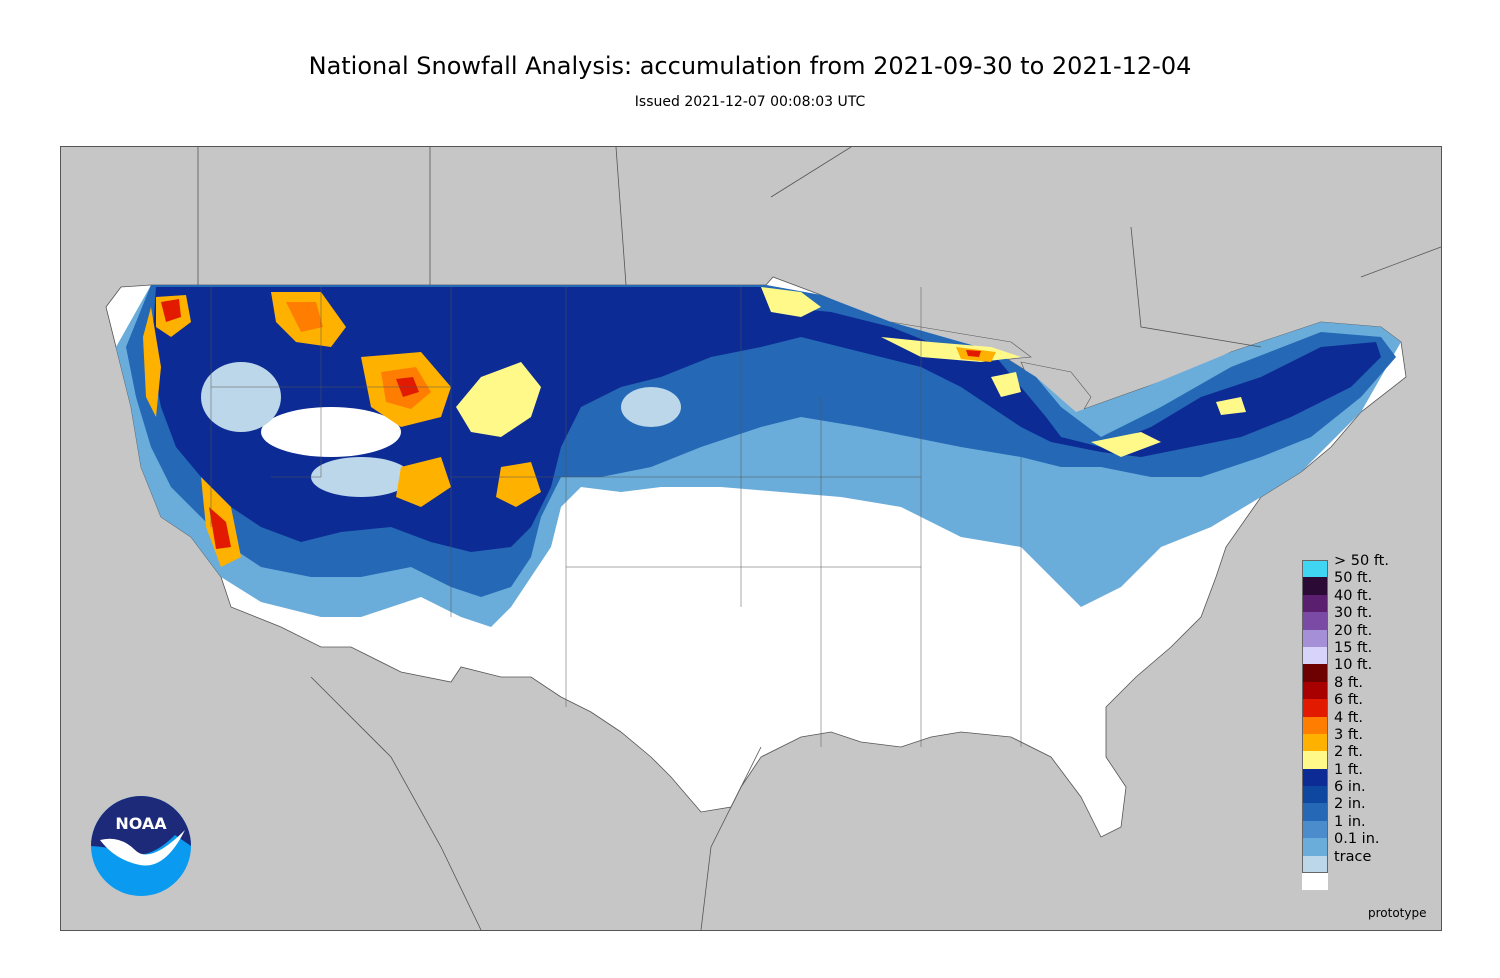  Describe the element at coordinates (141, 823) in the screenshot. I see `noaa-logo-text: NOAA` at that location.